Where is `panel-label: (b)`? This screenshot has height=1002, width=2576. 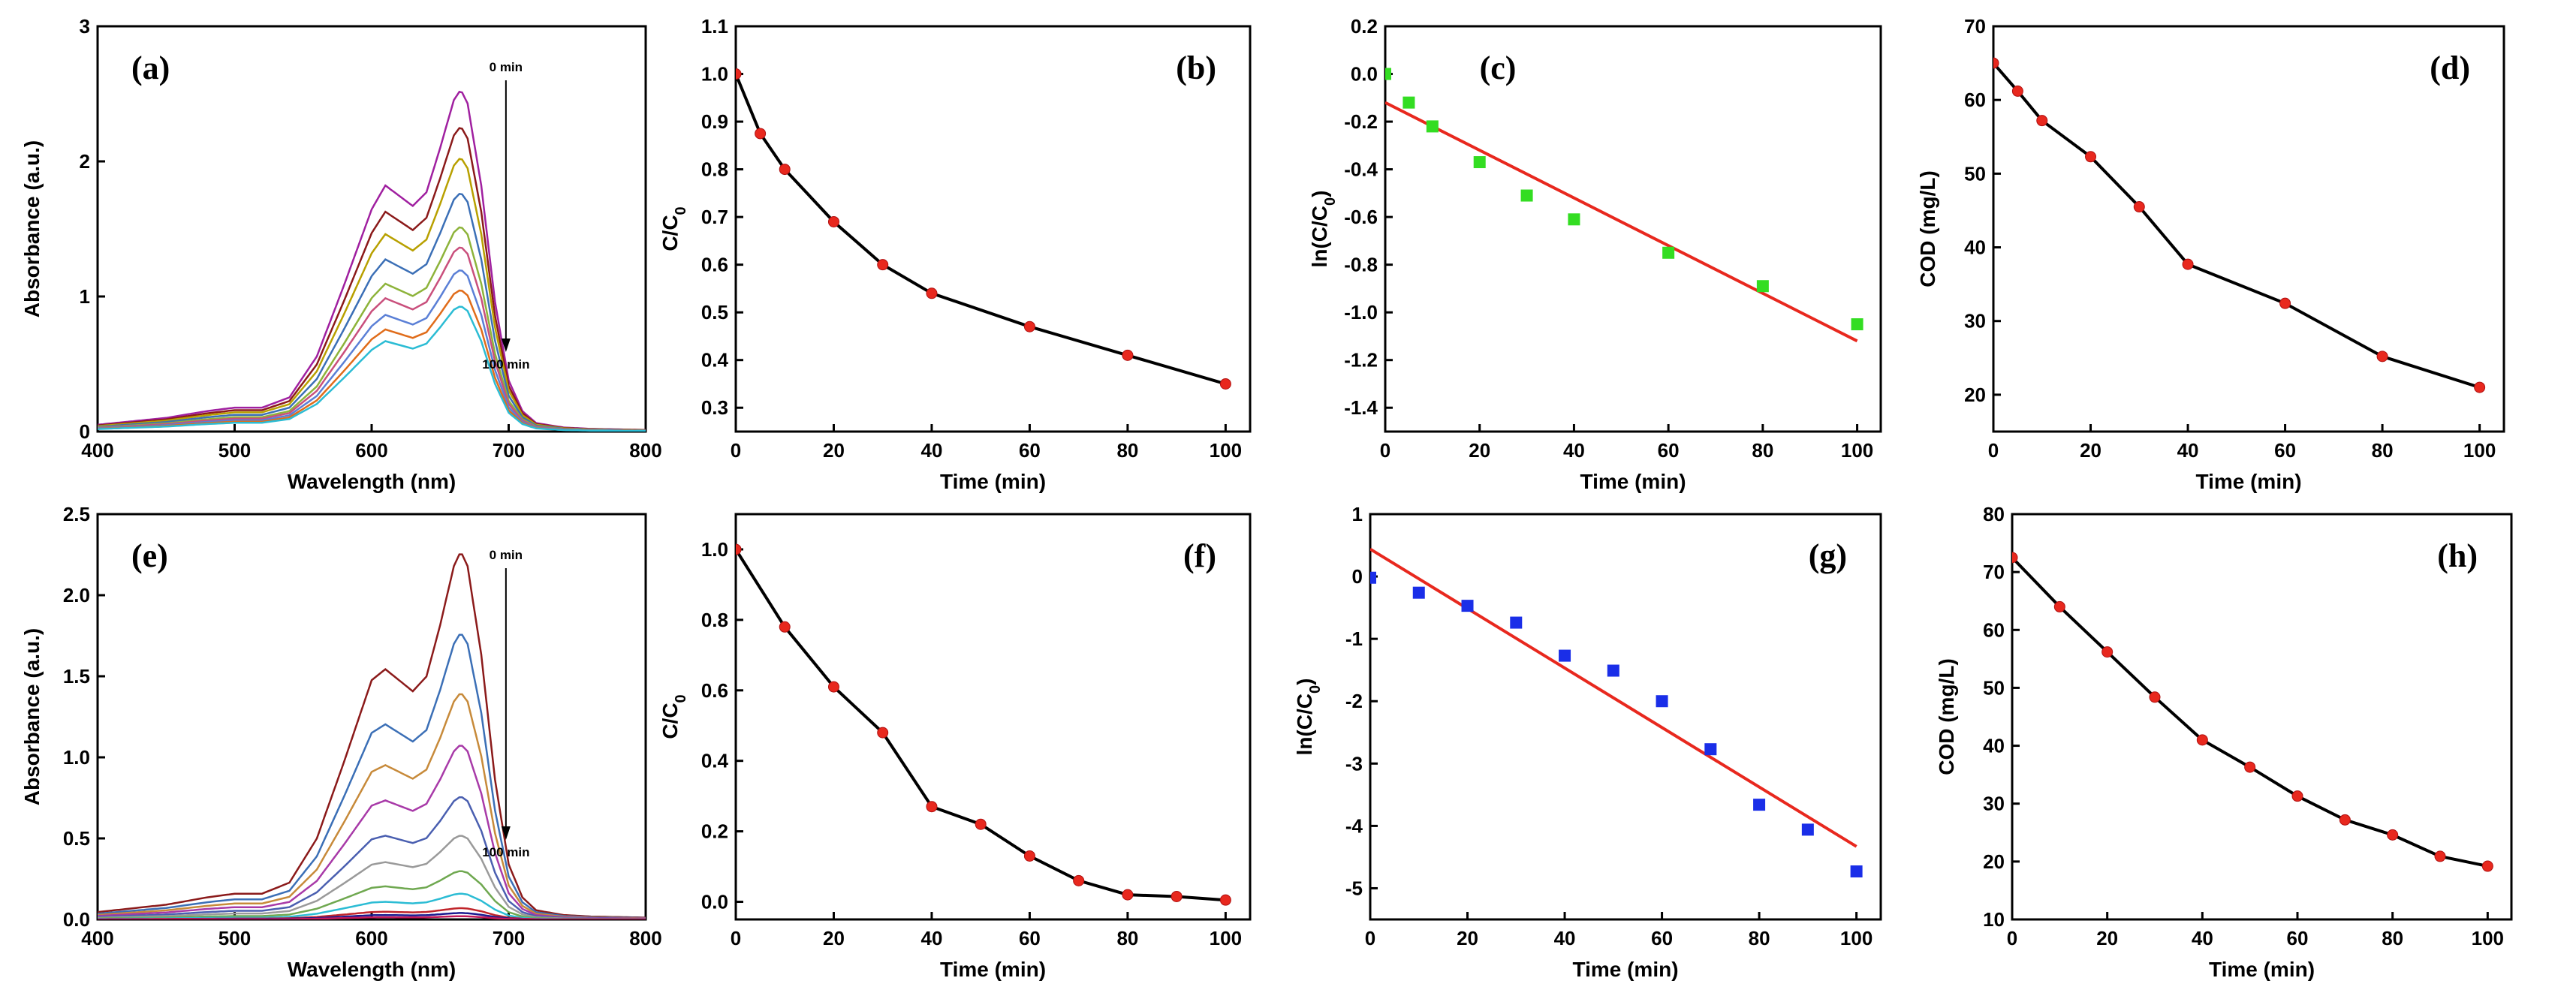
panel-label: (b) is located at coordinates (1196, 68).